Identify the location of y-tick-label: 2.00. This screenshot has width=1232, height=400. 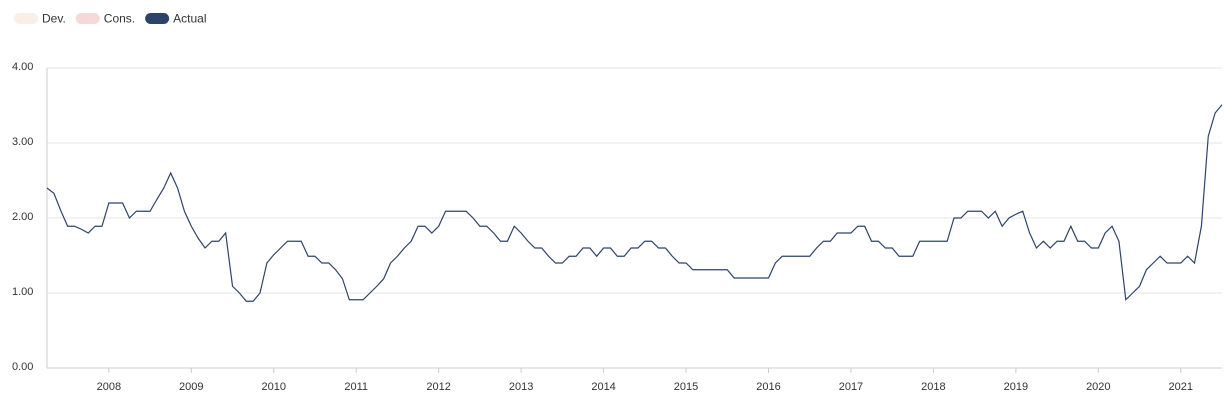
(22, 217).